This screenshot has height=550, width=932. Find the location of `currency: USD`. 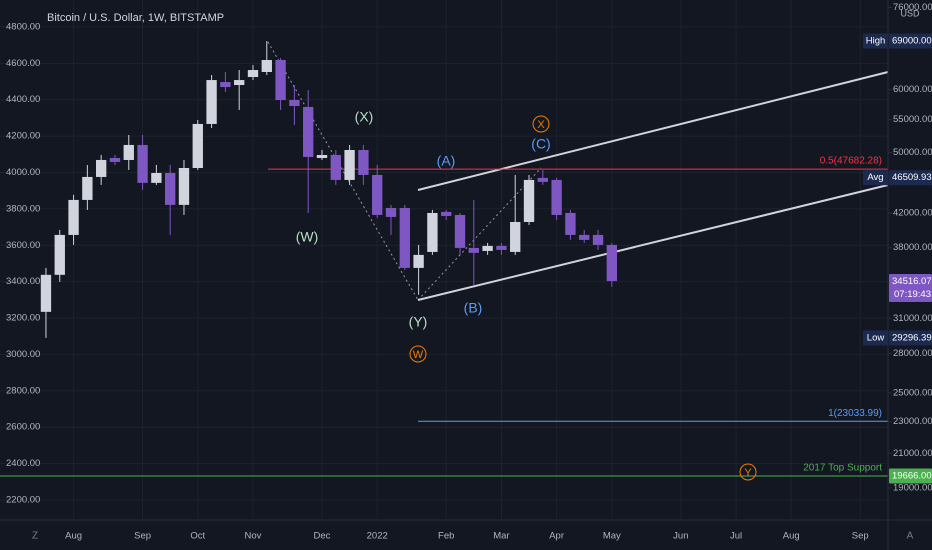

currency: USD is located at coordinates (910, 13).